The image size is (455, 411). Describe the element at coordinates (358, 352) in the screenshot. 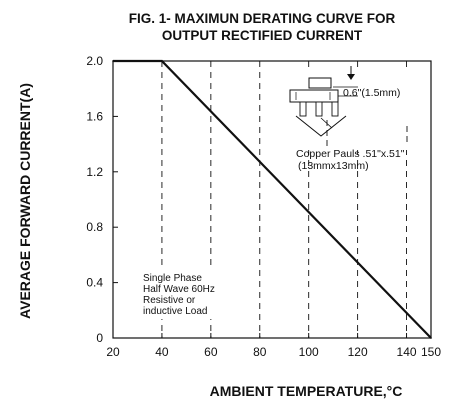

I see `x-tick-label-5: 120` at that location.